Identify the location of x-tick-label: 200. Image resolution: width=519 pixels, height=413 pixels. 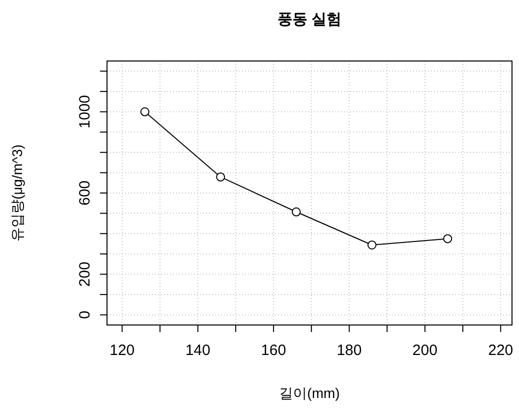
(425, 350).